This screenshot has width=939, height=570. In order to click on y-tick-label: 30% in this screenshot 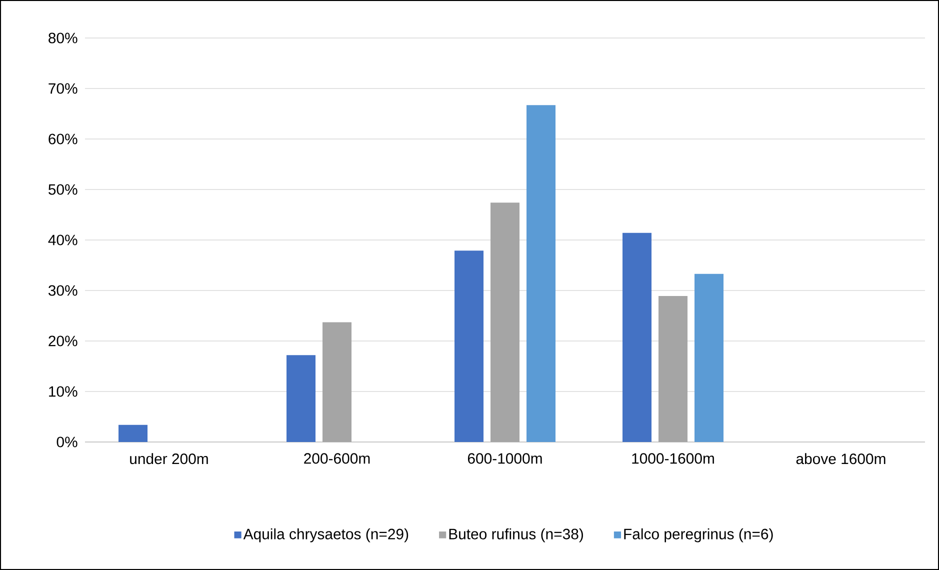, I will do `click(63, 290)`.